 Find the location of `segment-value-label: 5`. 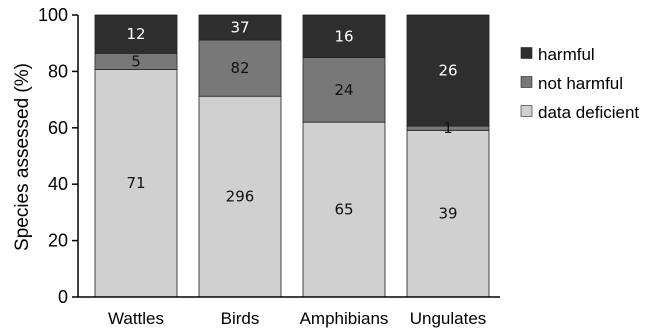

segment-value-label: 5 is located at coordinates (136, 61).